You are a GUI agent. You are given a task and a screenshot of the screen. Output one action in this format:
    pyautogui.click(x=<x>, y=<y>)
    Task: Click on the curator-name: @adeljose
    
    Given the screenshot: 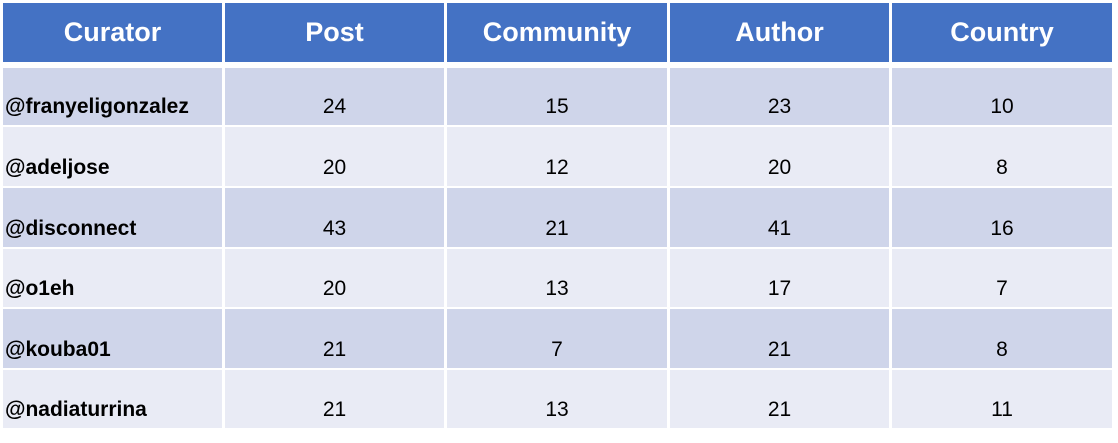 What is the action you would take?
    pyautogui.click(x=112, y=156)
    